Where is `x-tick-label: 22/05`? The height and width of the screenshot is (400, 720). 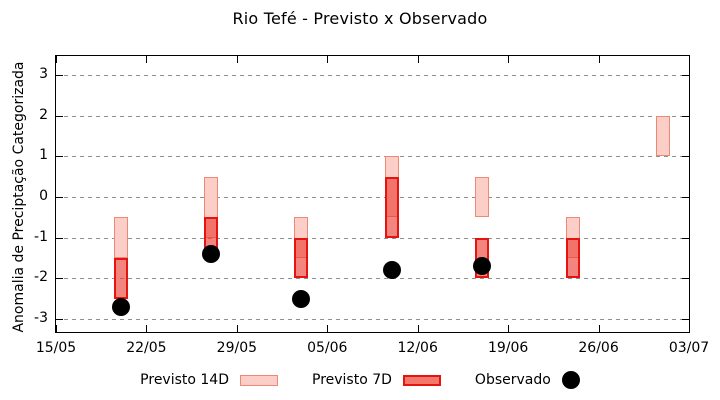 x-tick-label: 22/05 is located at coordinates (146, 348).